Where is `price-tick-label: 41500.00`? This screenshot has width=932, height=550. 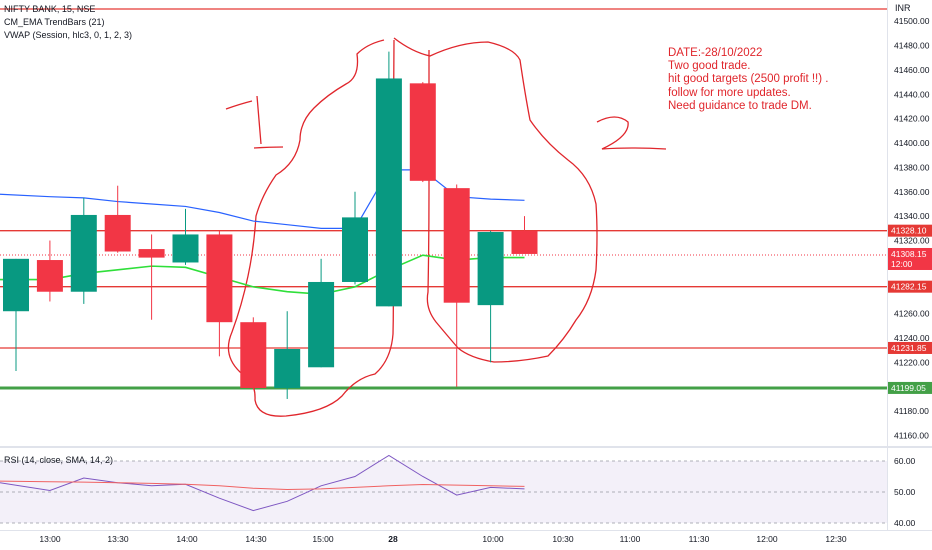
price-tick-label: 41500.00 is located at coordinates (912, 21).